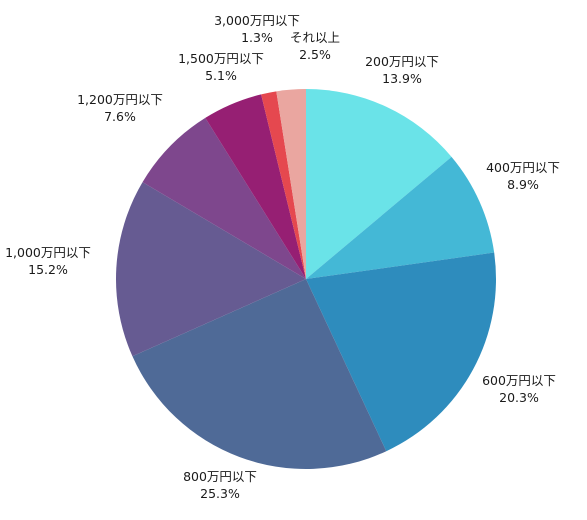 The image size is (587, 520). What do you see at coordinates (523, 167) in the screenshot?
I see `slice-label-name: 400万円以下` at bounding box center [523, 167].